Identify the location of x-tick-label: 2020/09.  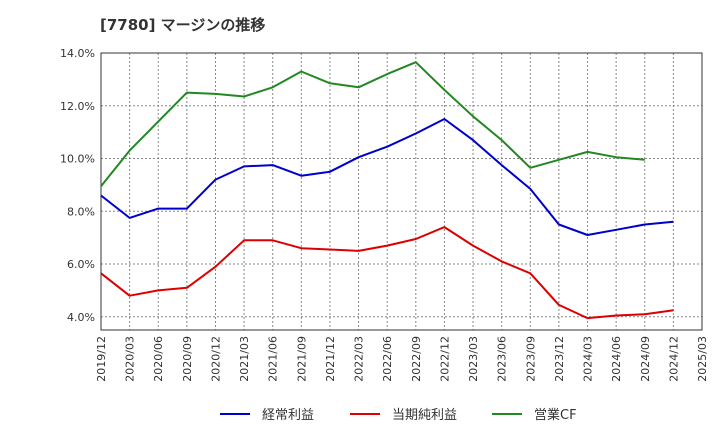
(187, 359).